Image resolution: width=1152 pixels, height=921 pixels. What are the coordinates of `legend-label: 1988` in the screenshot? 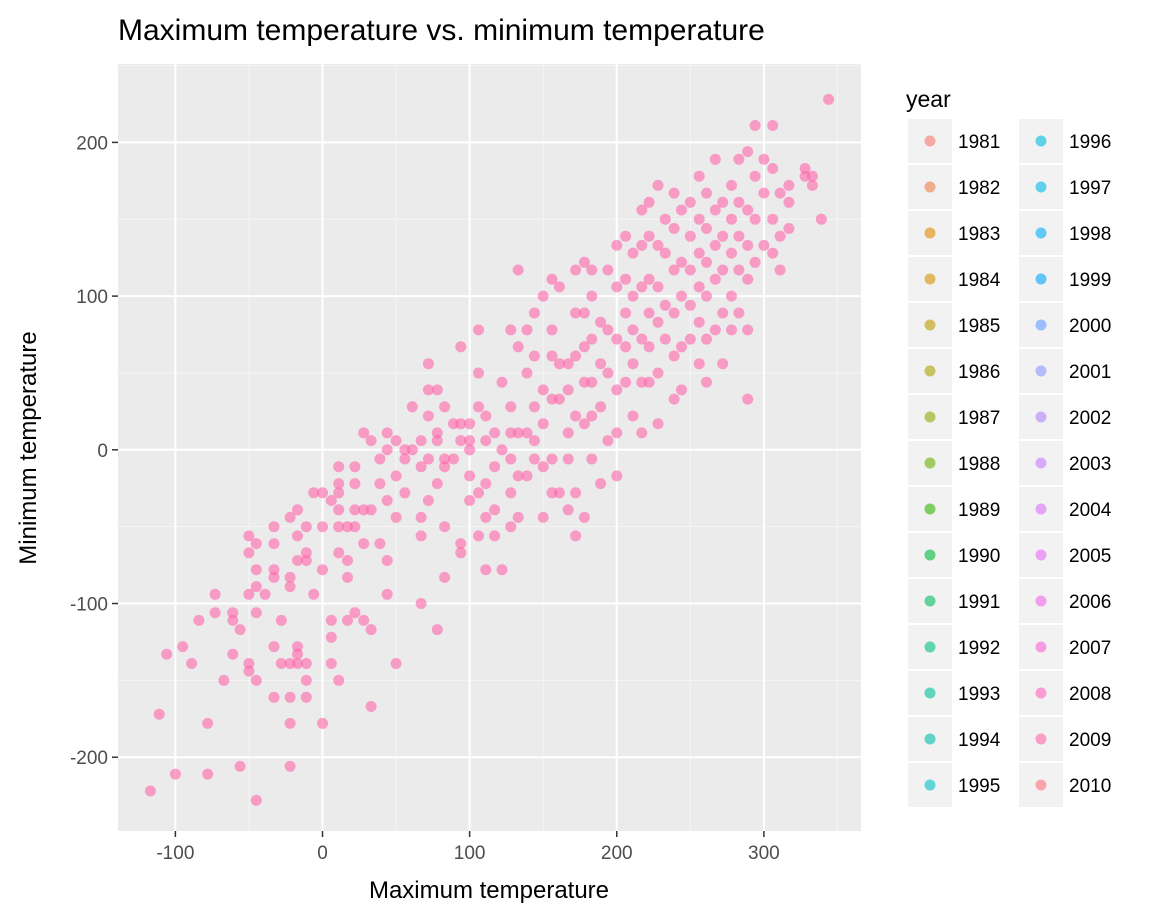 It's located at (979, 464).